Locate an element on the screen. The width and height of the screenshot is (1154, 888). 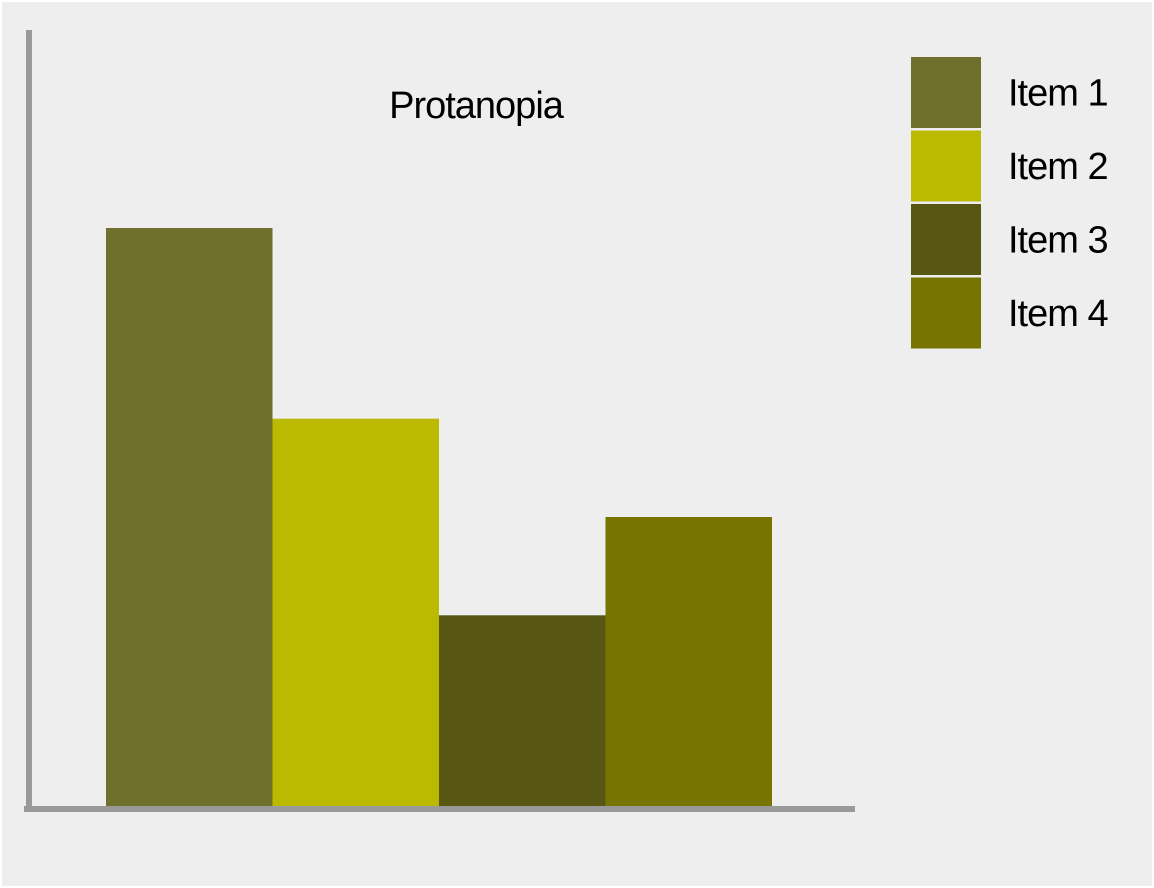
legend-label-3: Item 3 is located at coordinates (1058, 241).